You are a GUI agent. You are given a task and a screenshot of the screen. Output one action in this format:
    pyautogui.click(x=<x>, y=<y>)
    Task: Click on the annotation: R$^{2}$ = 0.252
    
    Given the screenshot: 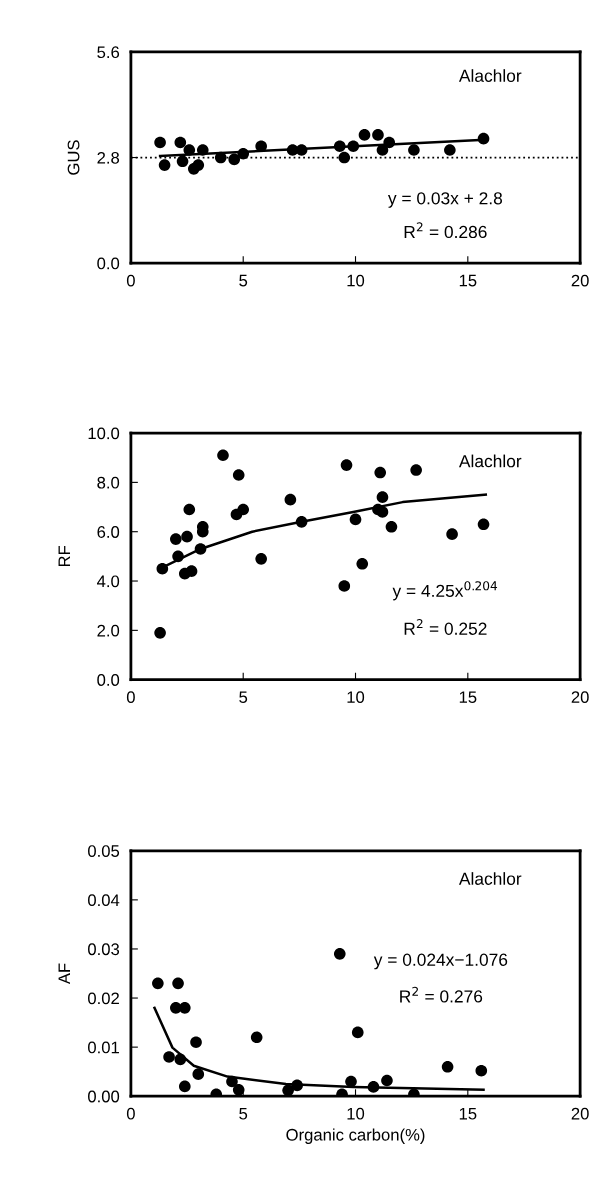 What is the action you would take?
    pyautogui.click(x=445, y=627)
    